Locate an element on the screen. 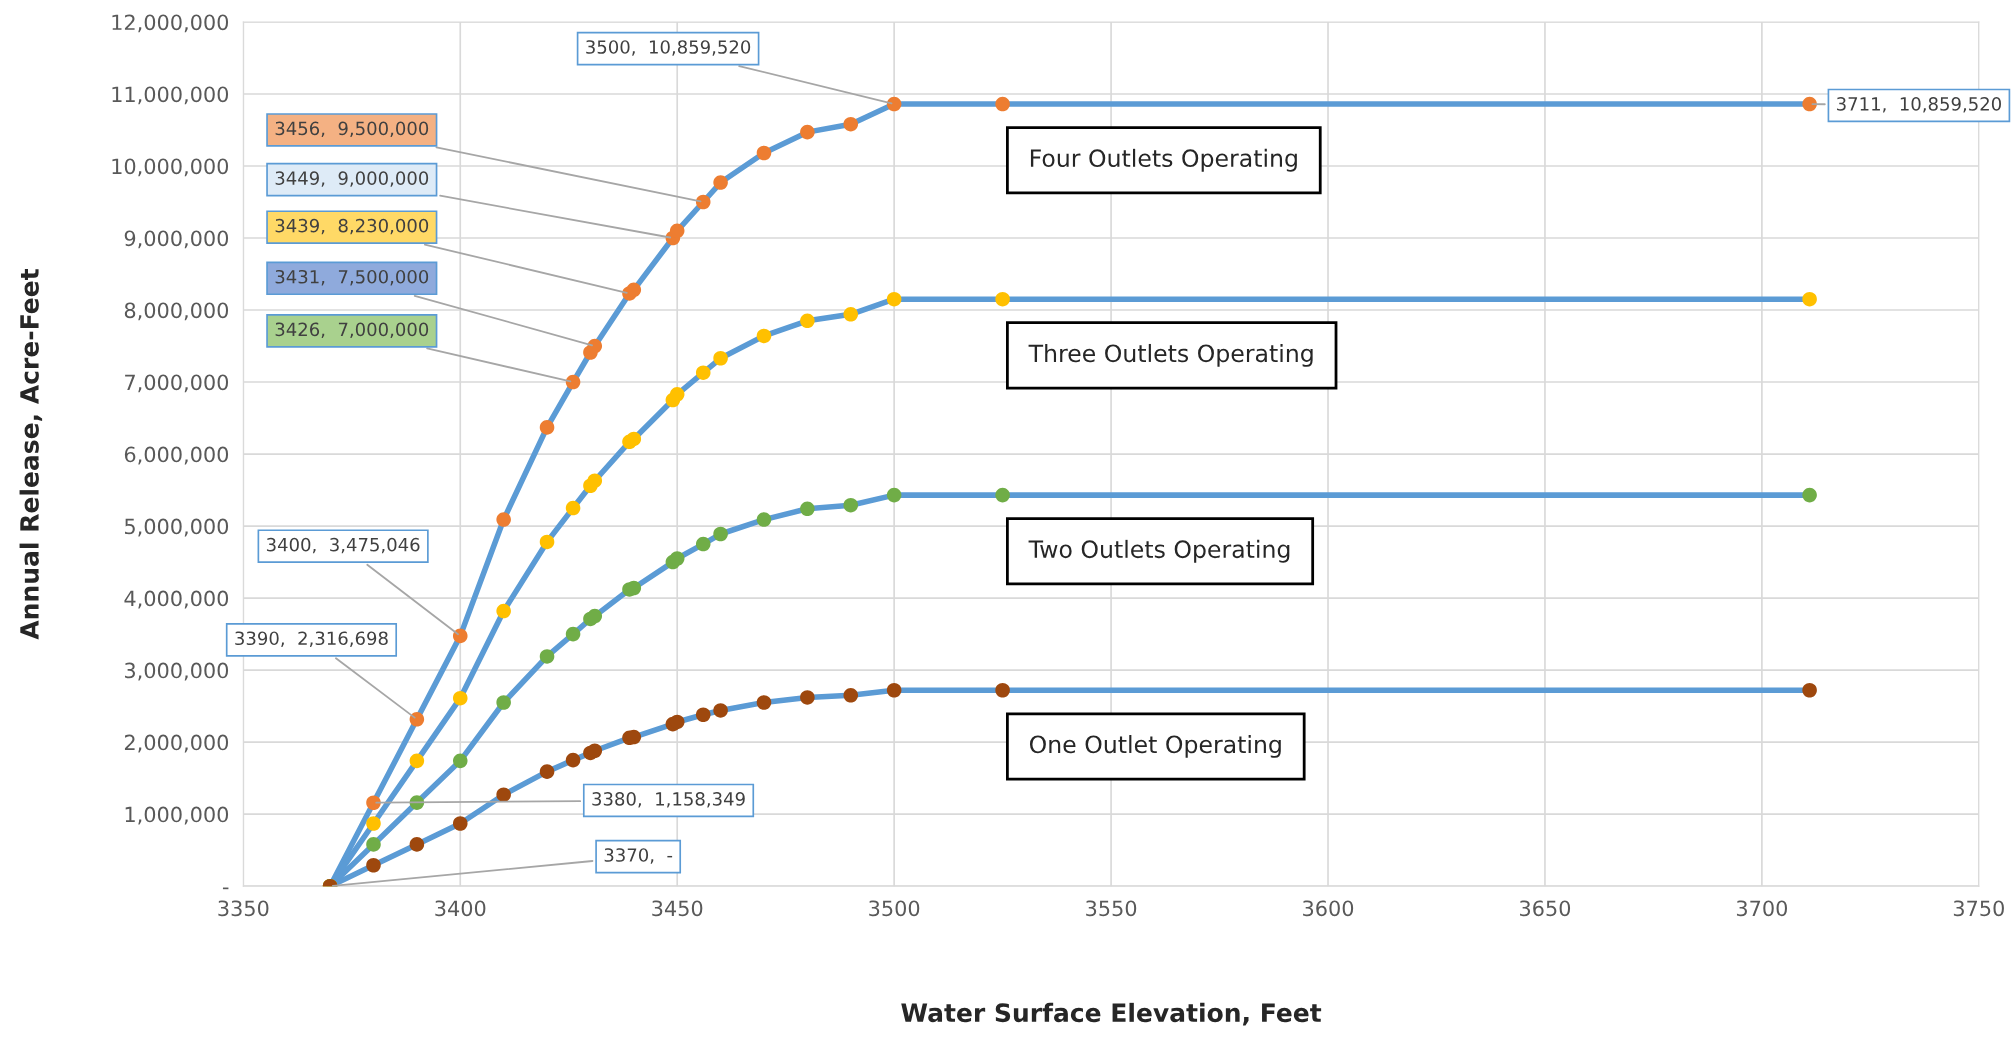 This screenshot has height=1045, width=2011. y-tick-label: 9,000,000 is located at coordinates (176, 239).